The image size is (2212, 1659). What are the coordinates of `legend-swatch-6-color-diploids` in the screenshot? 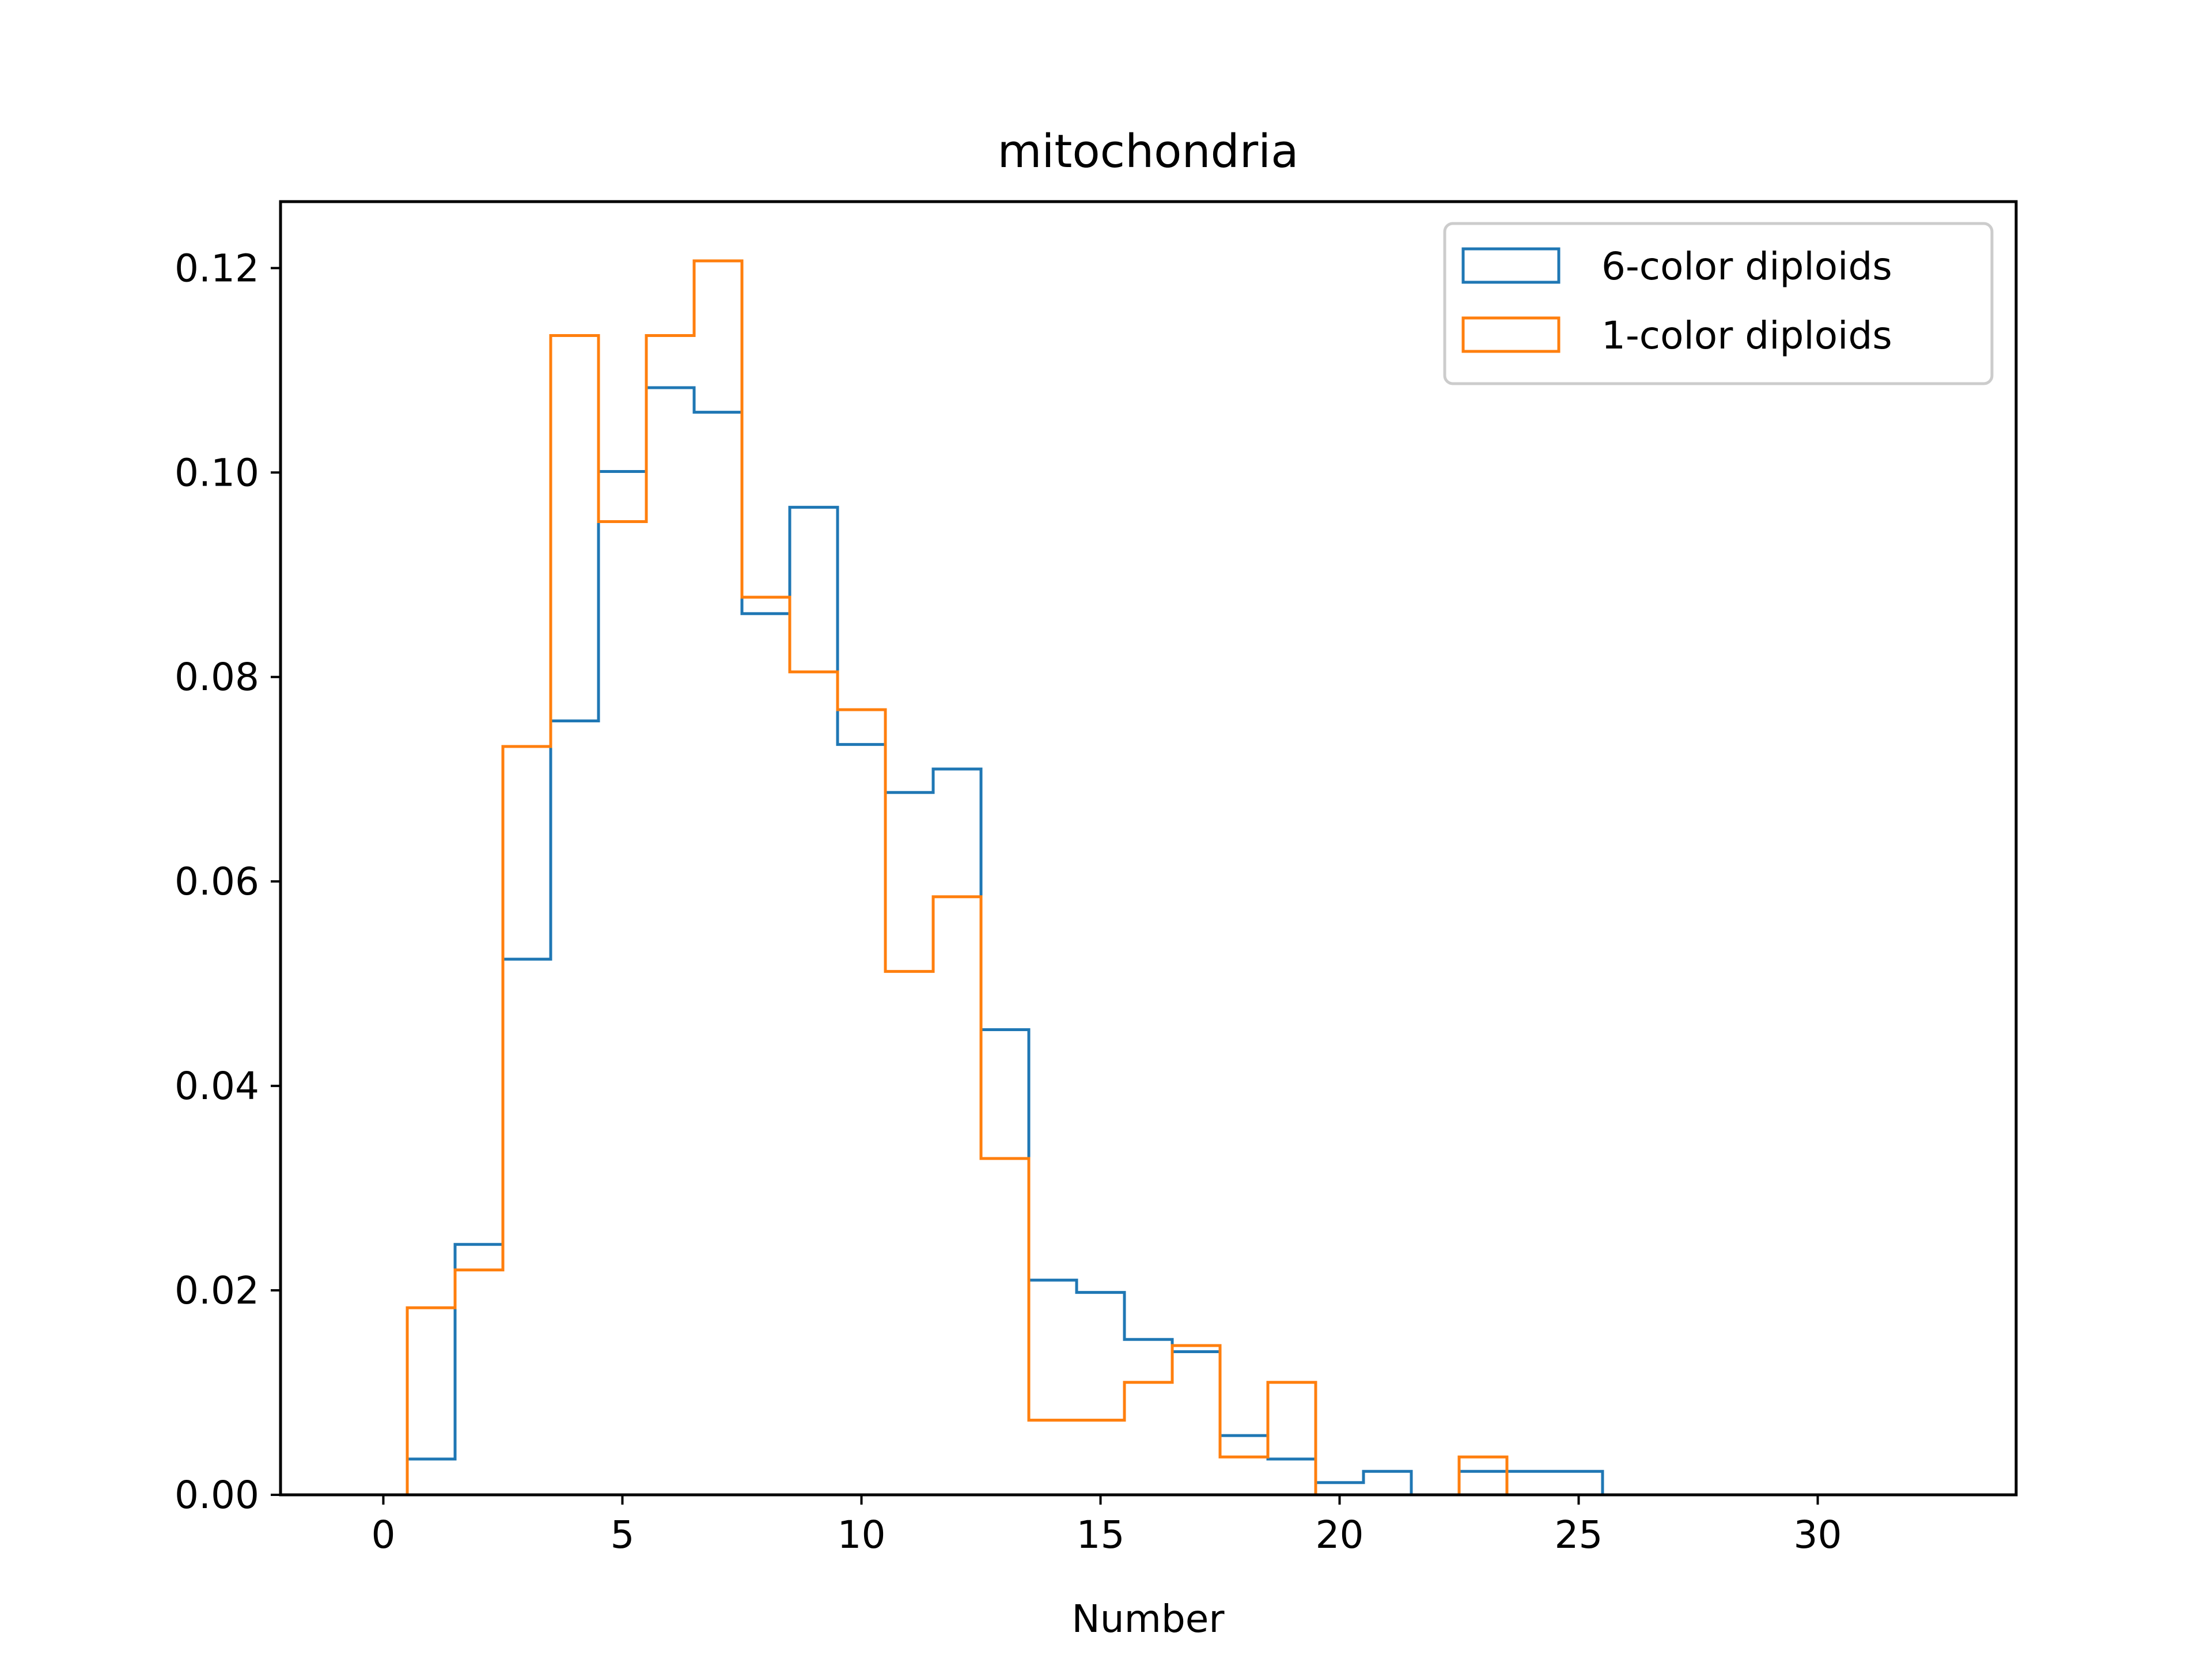 It's located at (1510, 265).